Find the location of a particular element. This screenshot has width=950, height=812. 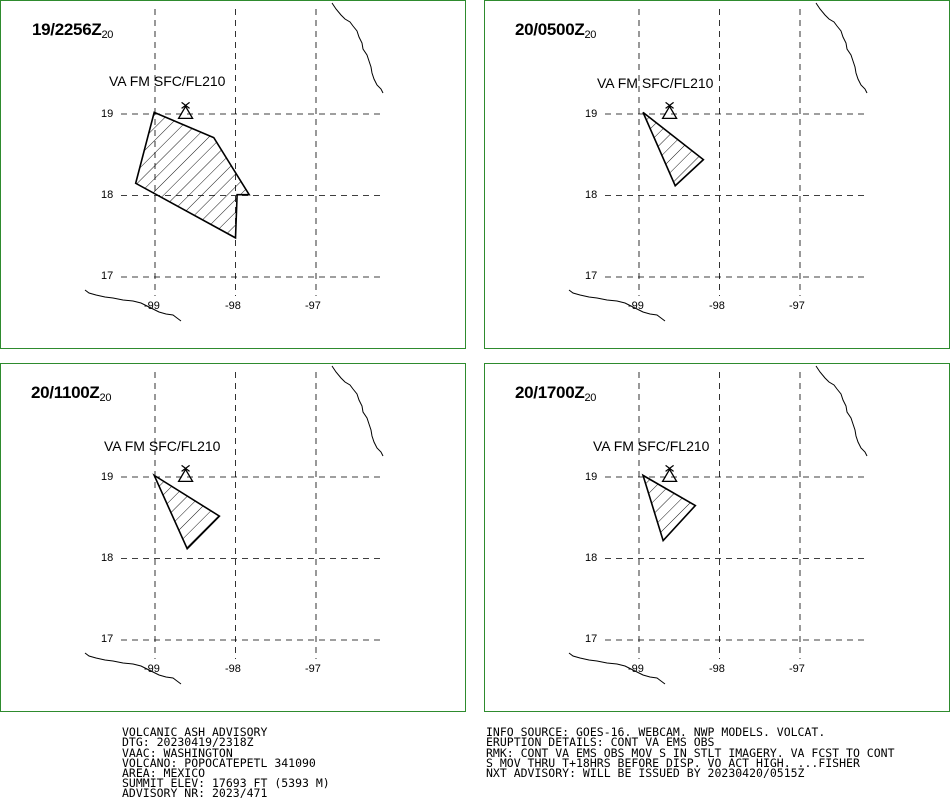

advisory-line: SUMMIT ELEV: 17693 FT (5393 M) is located at coordinates (226, 783).